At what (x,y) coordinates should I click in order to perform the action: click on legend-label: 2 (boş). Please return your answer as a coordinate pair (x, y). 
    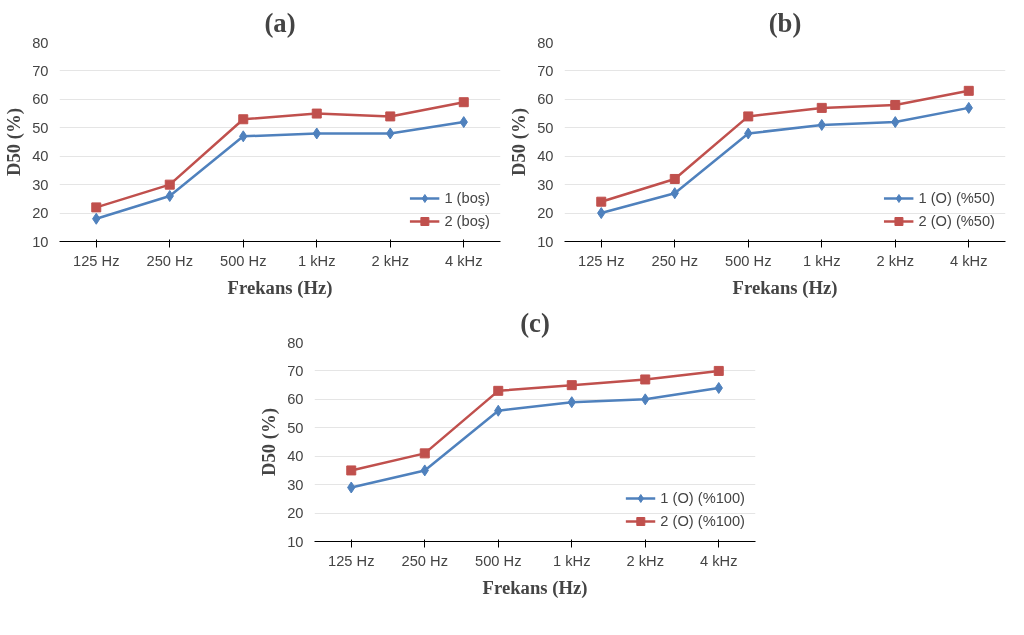
    Looking at the image, I should click on (467, 221).